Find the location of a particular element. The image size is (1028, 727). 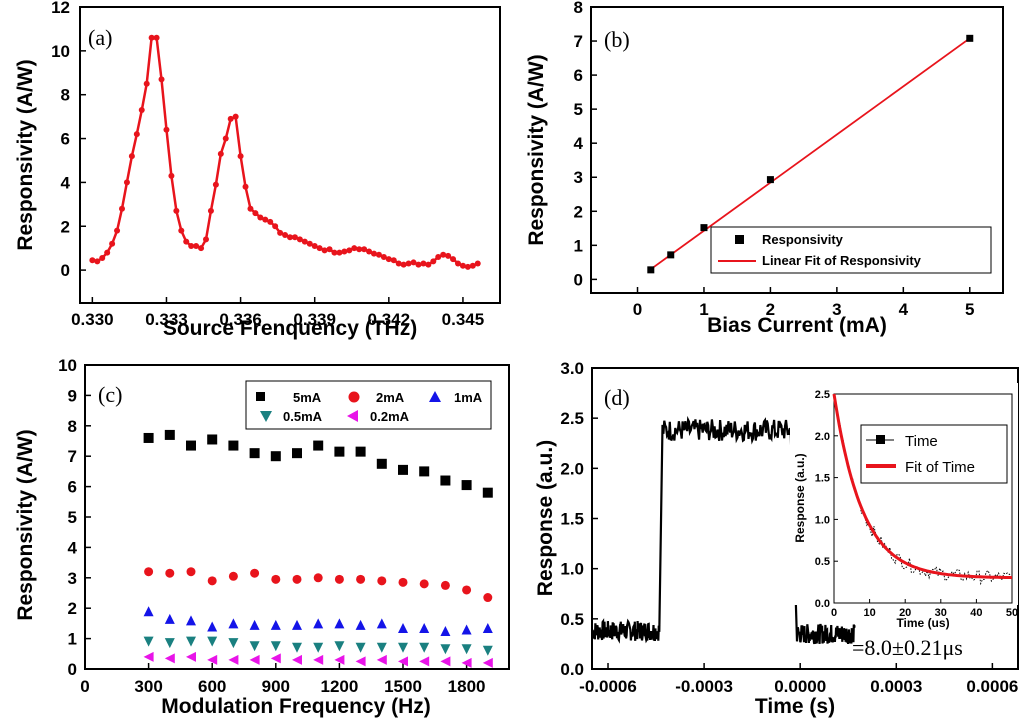

panel-b-ylabel: Responsivity (A/W) is located at coordinates (536, 149).